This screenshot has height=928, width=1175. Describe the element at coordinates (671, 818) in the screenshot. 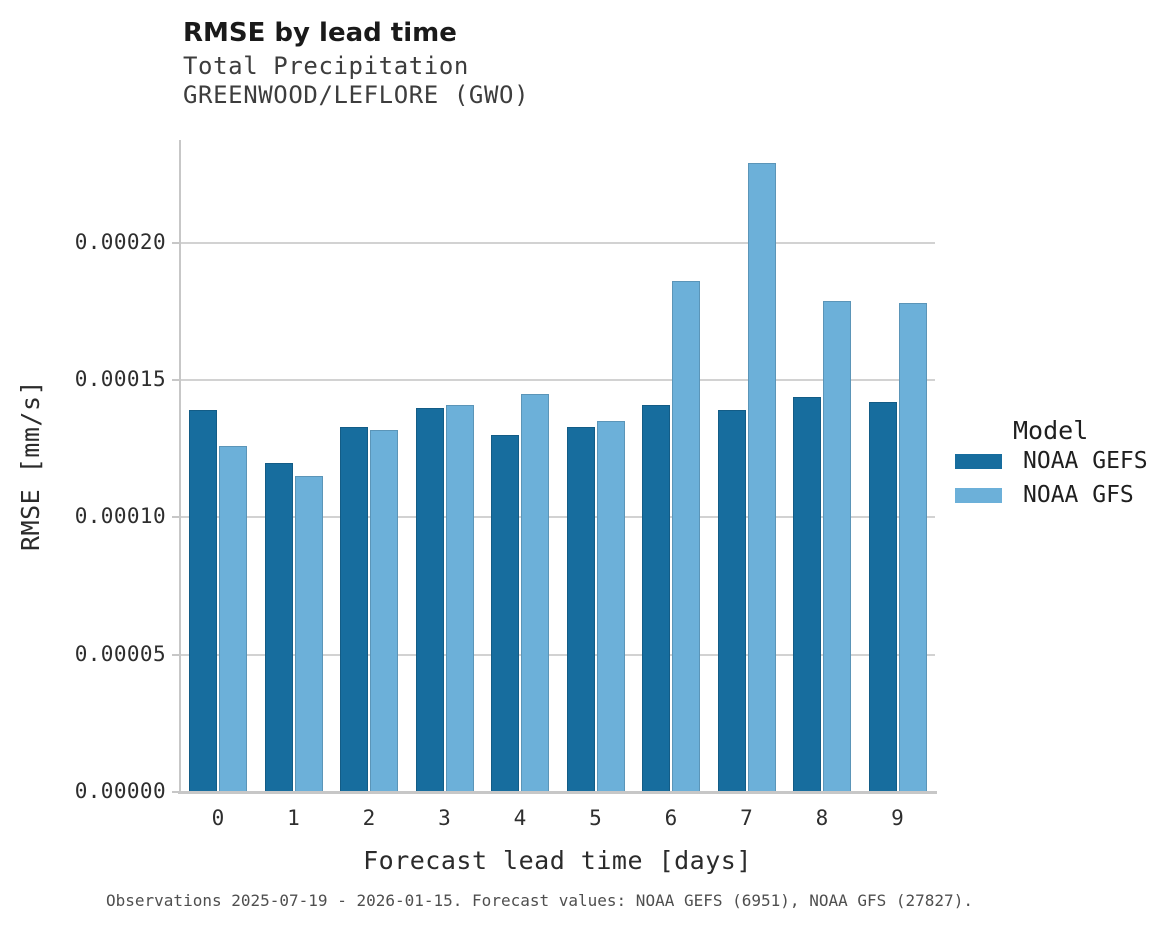

I see `x-tick-label-6: 6` at that location.